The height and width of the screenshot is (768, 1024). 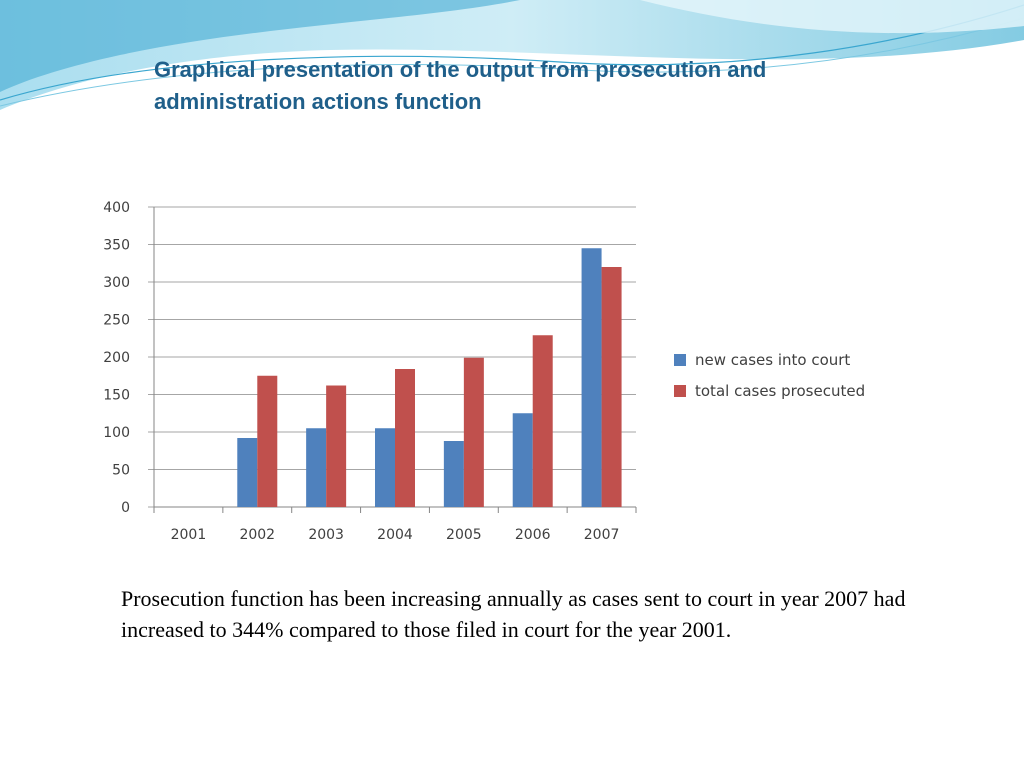 I want to click on bar-total-prosecuted-2003, so click(x=336, y=446).